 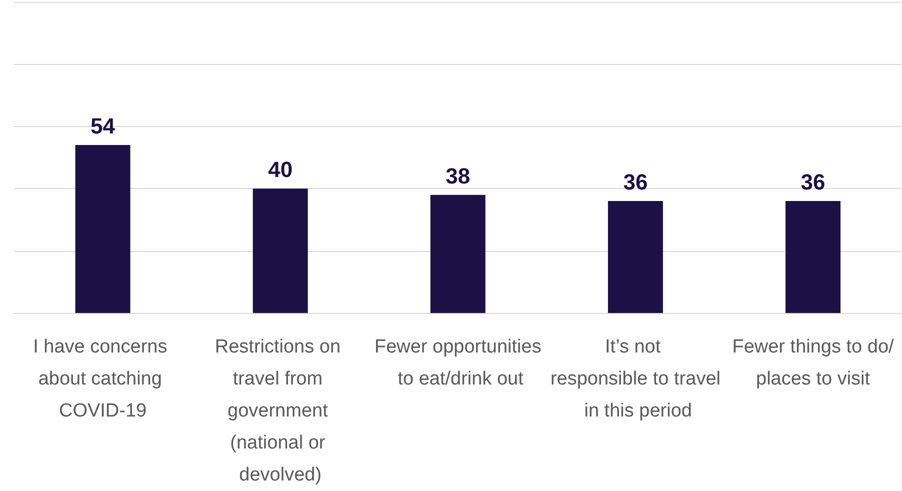 What do you see at coordinates (635, 379) in the screenshot?
I see `x-tick-label: It’s not responsible to travel in this period` at bounding box center [635, 379].